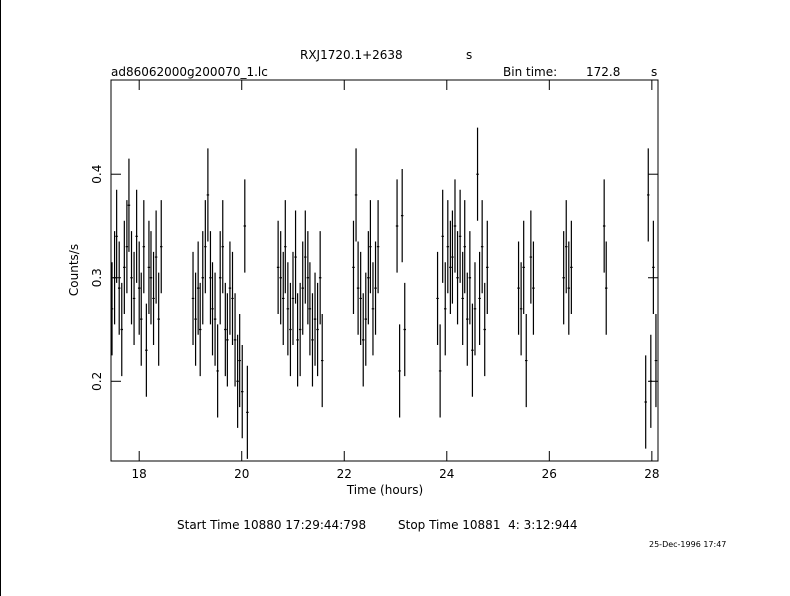  What do you see at coordinates (139, 474) in the screenshot?
I see `x-tick-label: 18` at bounding box center [139, 474].